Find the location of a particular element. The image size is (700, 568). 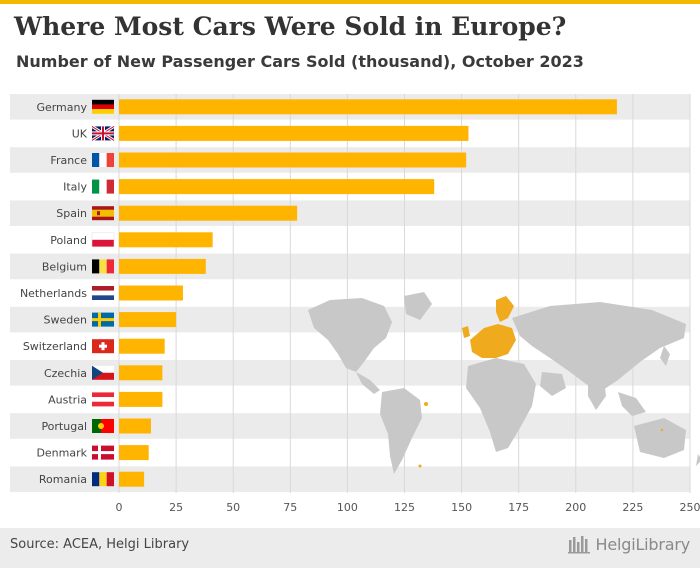

x-tick-label: 200 is located at coordinates (575, 507).